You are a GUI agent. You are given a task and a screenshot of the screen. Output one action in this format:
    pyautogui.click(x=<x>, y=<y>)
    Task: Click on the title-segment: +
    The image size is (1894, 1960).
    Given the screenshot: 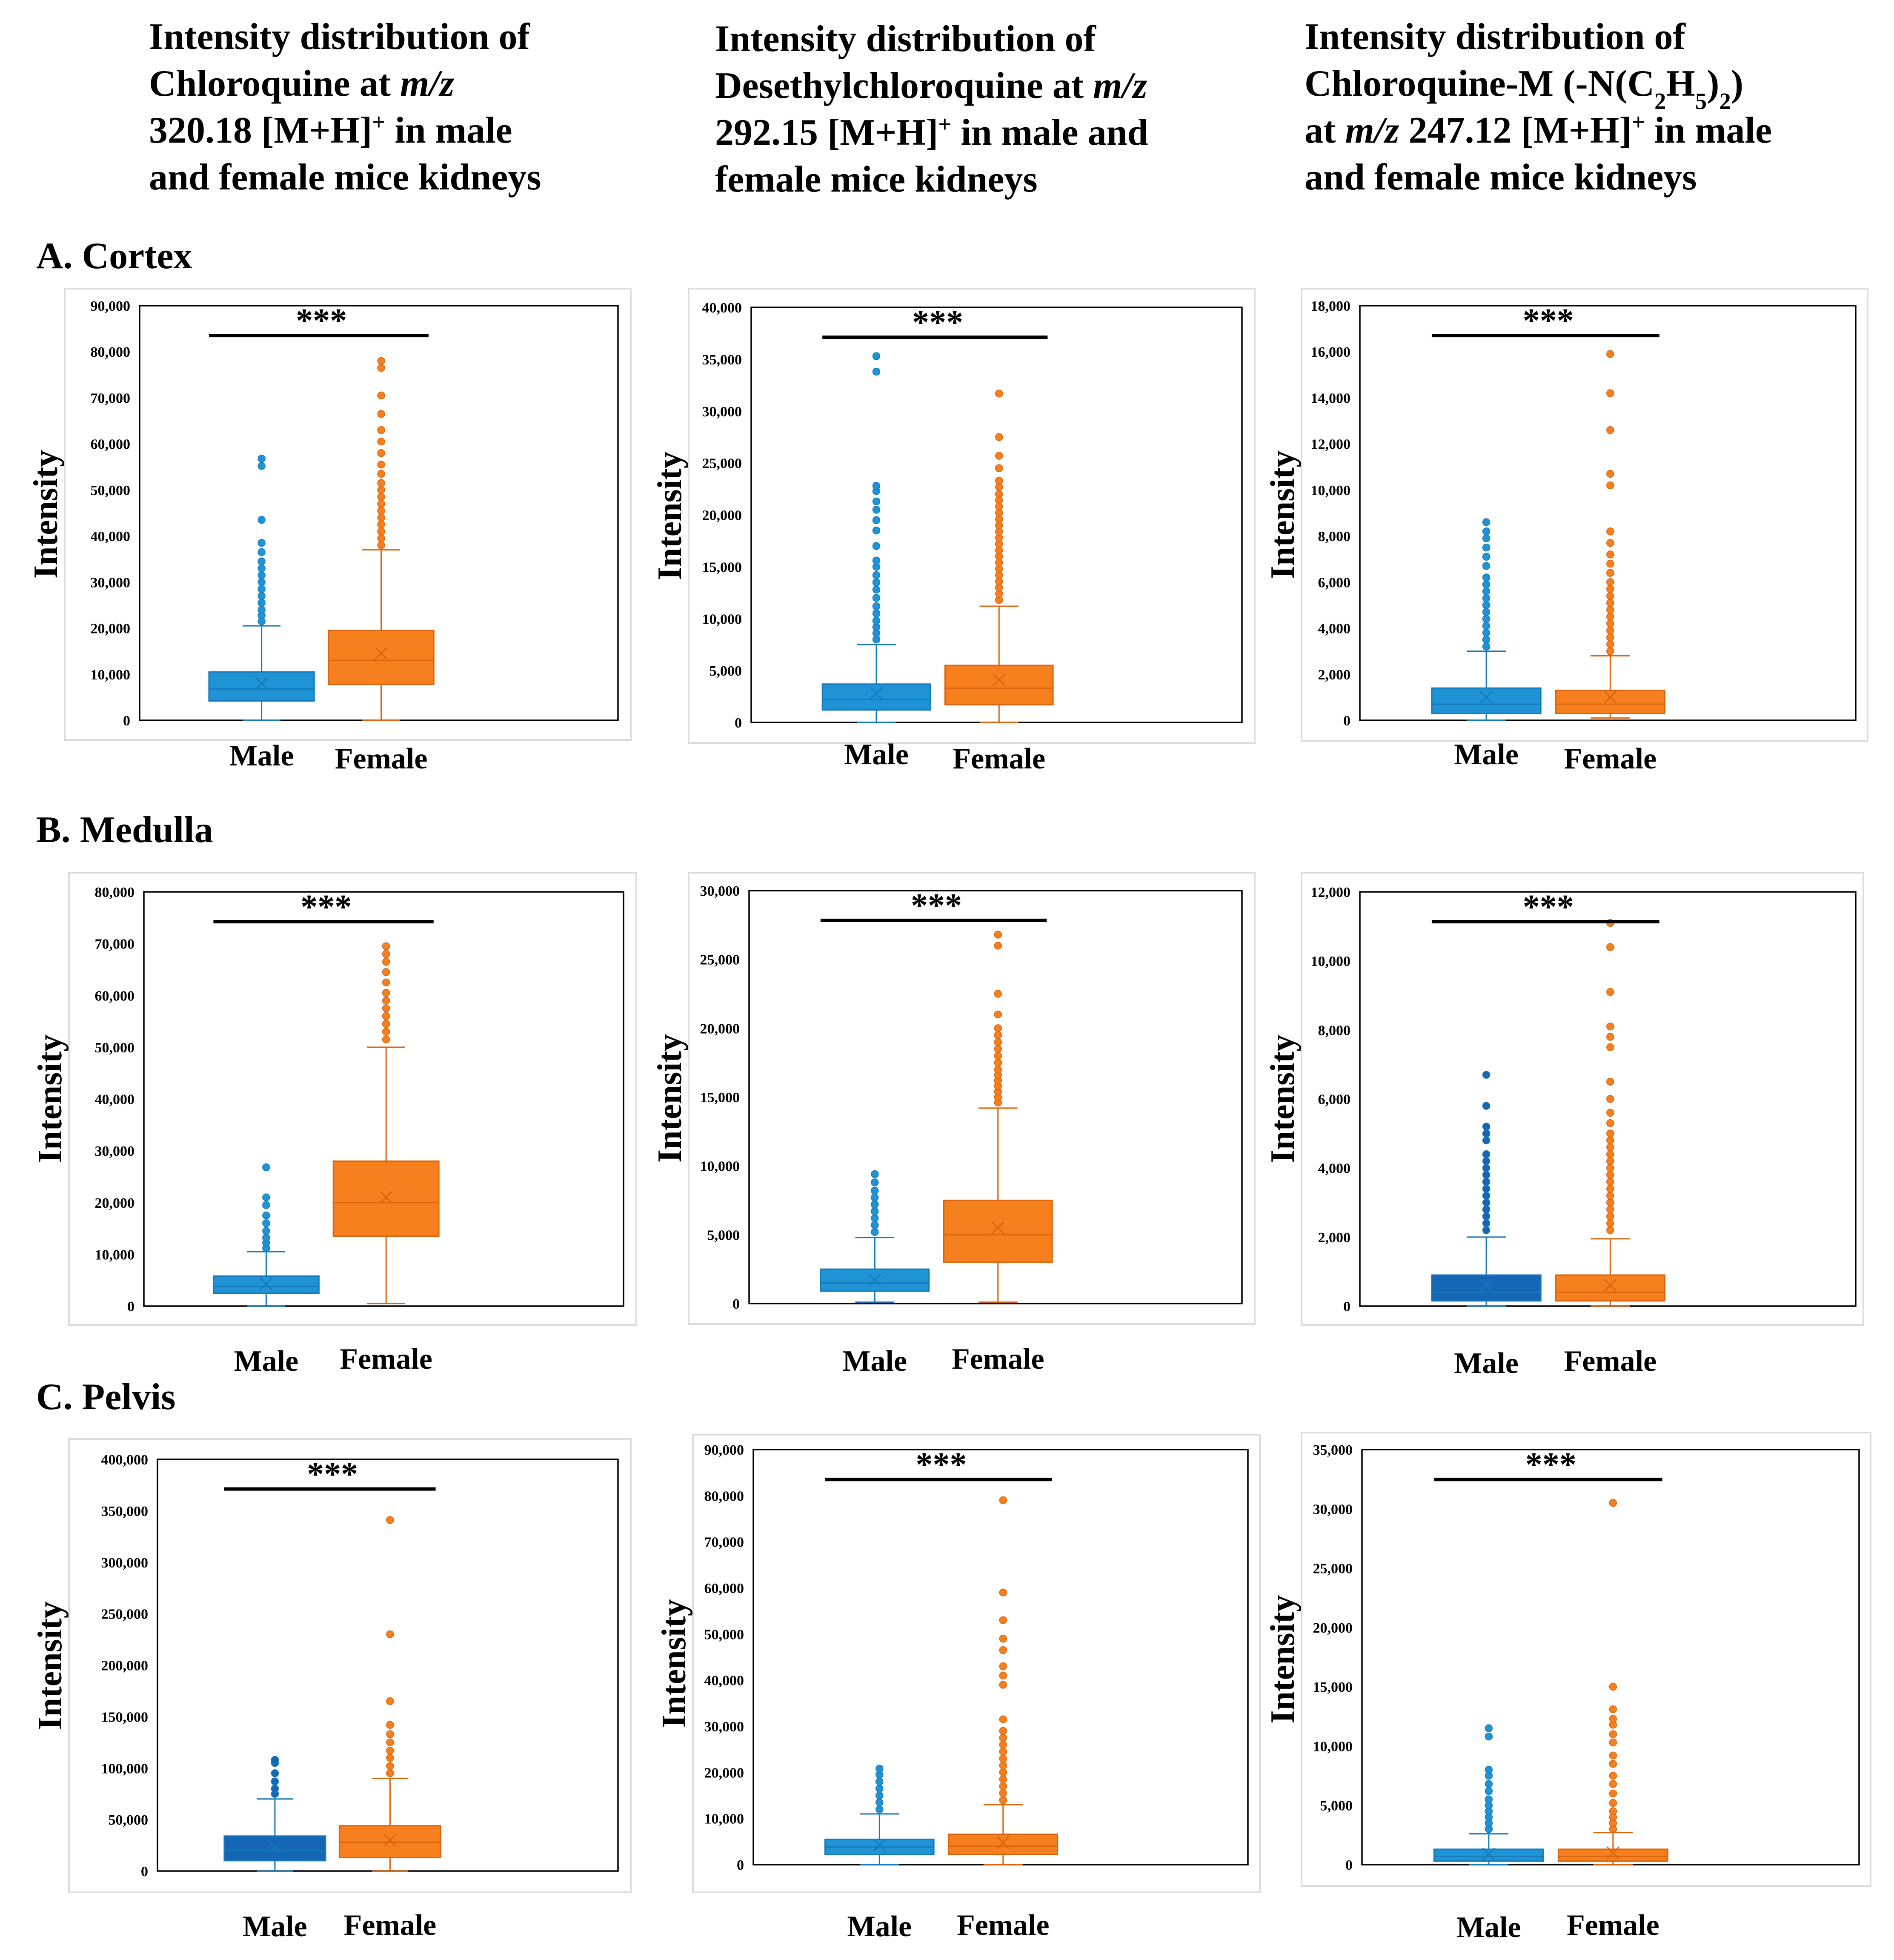 What is the action you would take?
    pyautogui.click(x=1638, y=122)
    